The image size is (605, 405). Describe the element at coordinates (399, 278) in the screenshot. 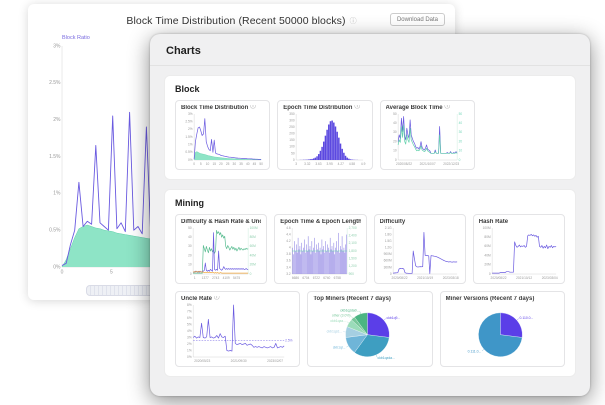

I see `svg-text: 2020/08/22` at that location.